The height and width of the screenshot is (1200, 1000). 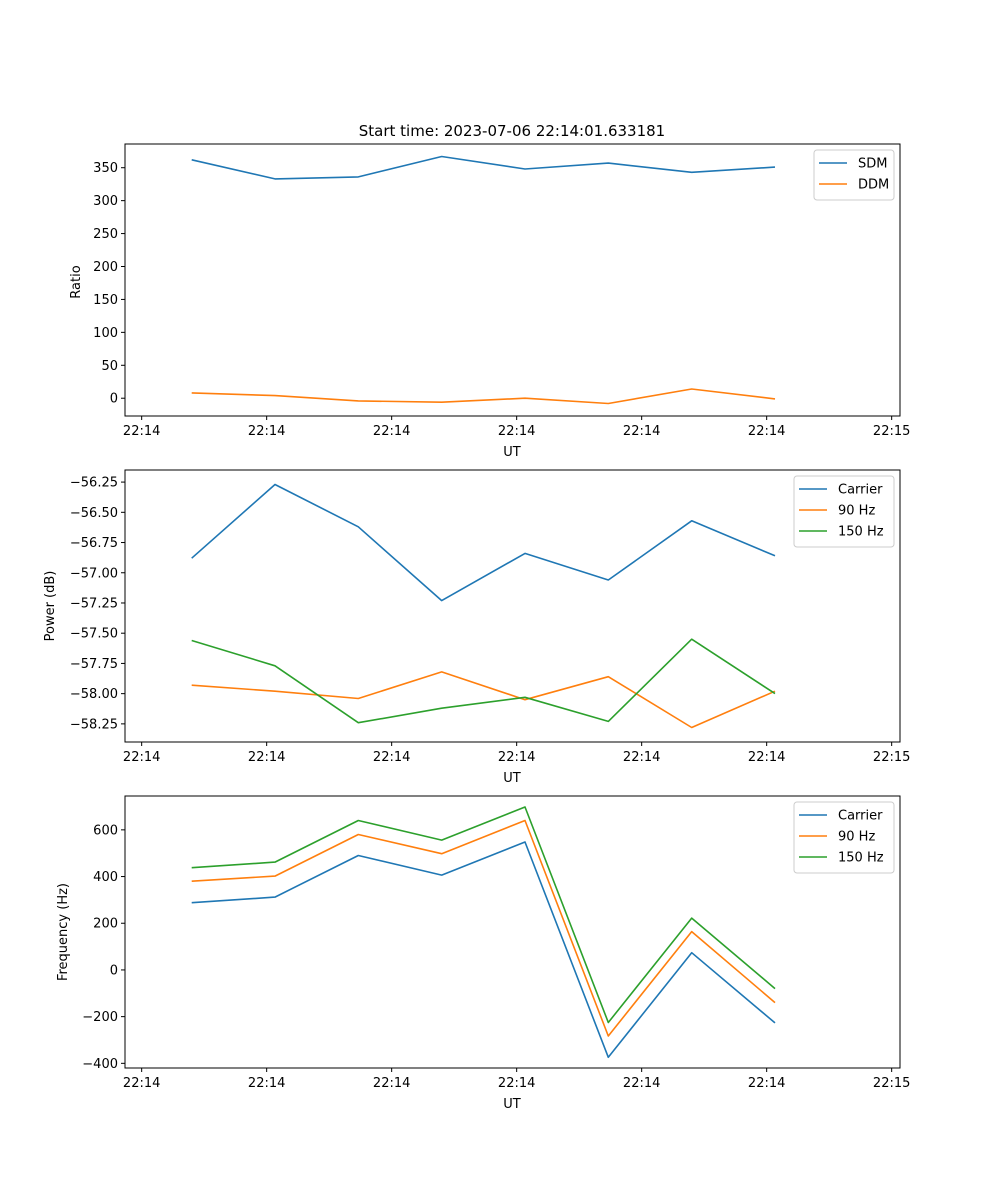 What do you see at coordinates (105, 830) in the screenshot?
I see `y-tick-label: 600` at bounding box center [105, 830].